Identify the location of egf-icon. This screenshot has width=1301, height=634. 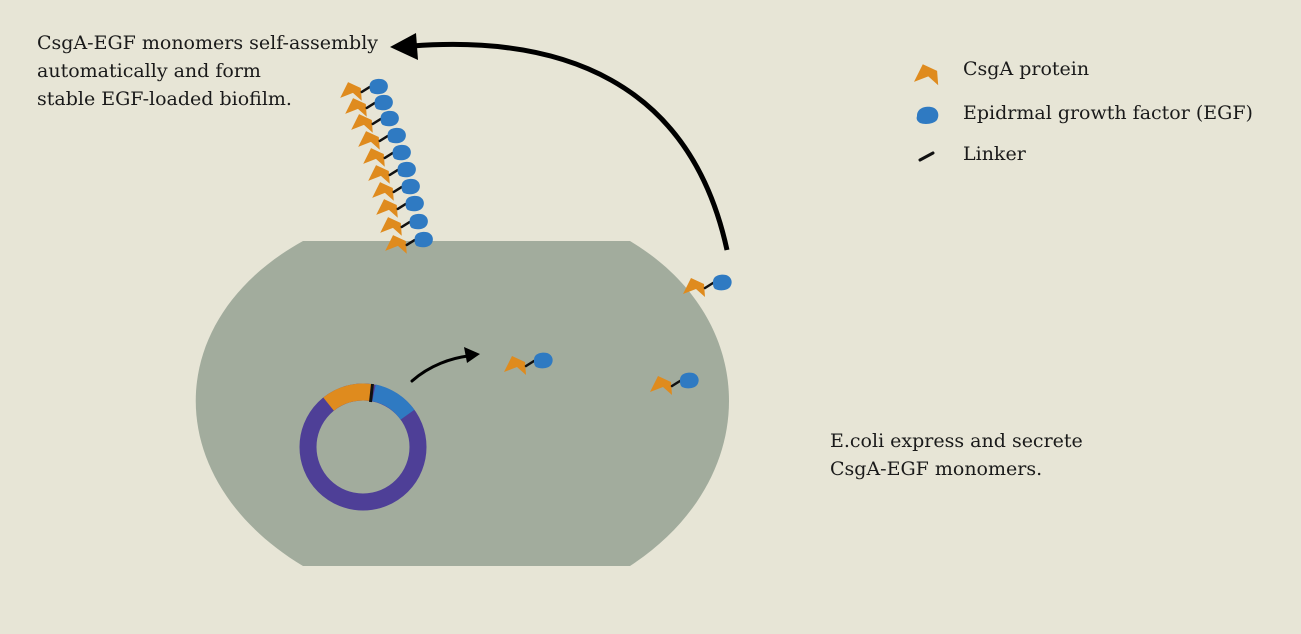
(927, 115).